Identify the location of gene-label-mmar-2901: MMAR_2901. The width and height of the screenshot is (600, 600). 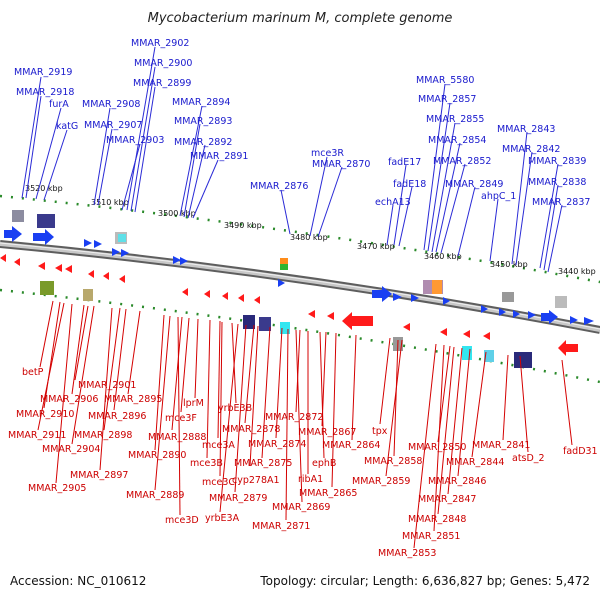
(107, 385).